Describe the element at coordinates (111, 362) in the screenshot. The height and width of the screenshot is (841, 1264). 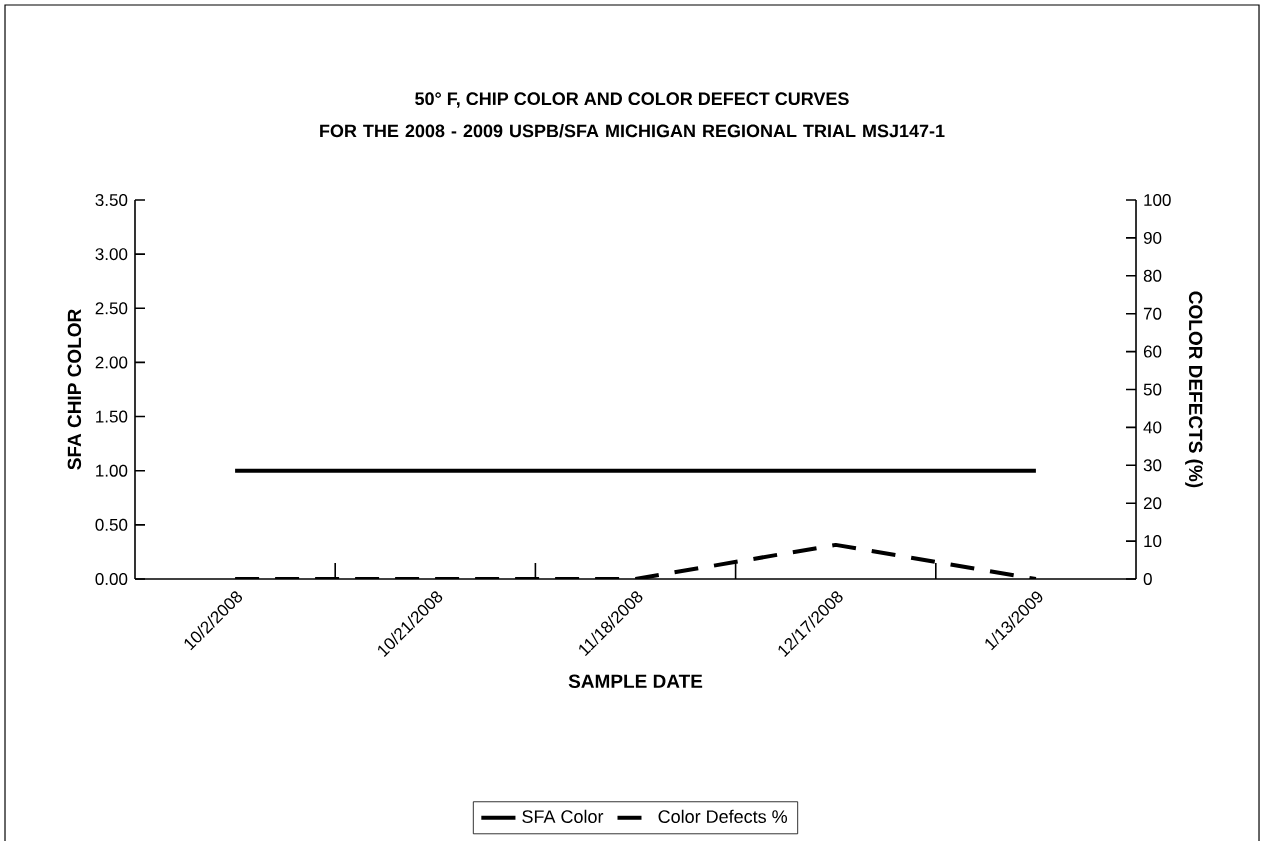
I see `y-tick-label: 2.00` at that location.